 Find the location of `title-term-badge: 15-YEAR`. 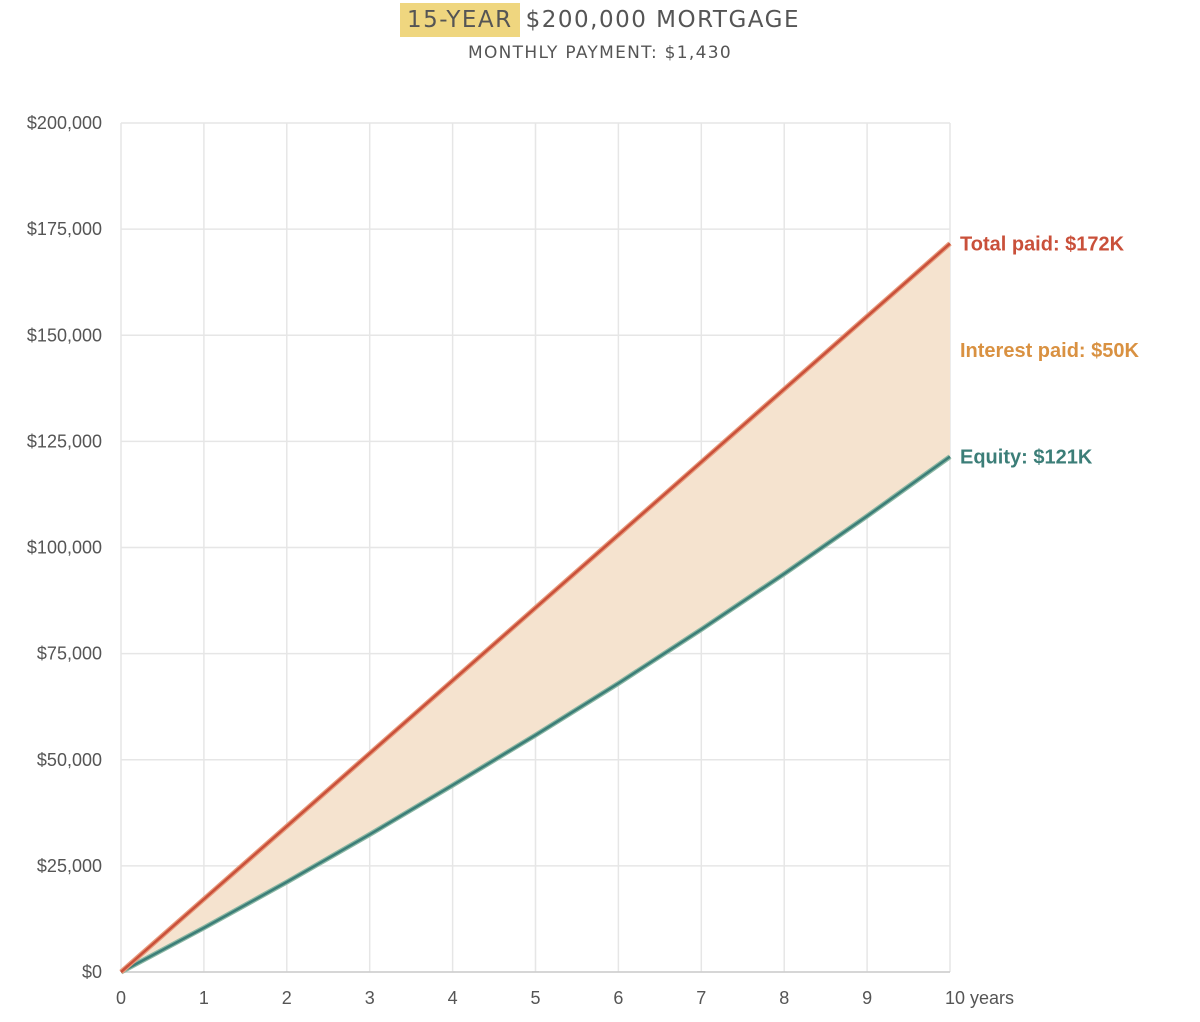

title-term-badge: 15-YEAR is located at coordinates (459, 20).